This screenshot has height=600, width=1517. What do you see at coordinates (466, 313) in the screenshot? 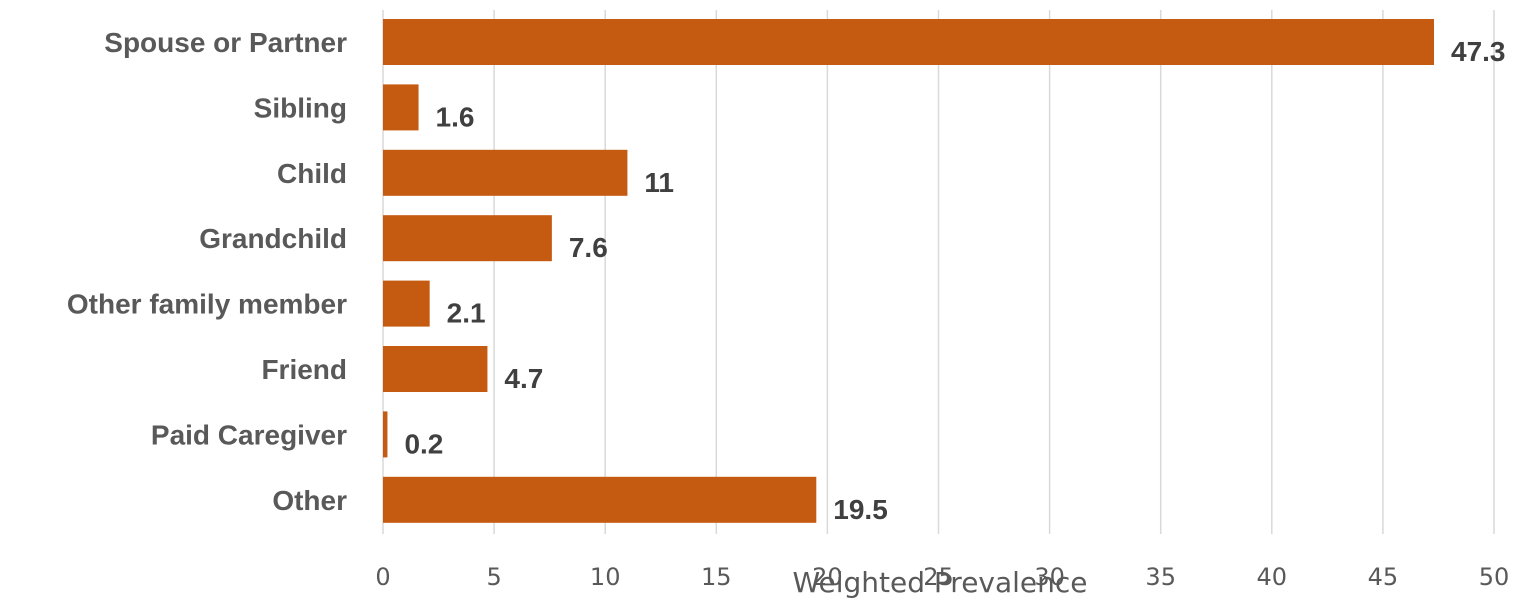
I see `value-label: 2.1` at bounding box center [466, 313].